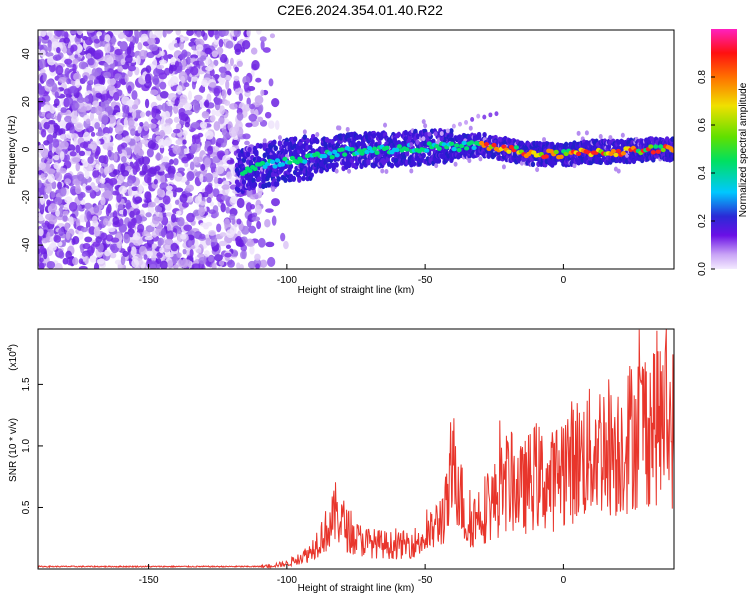 This screenshot has width=750, height=600. What do you see at coordinates (425, 280) in the screenshot?
I see `top-x-tick-label: -50` at bounding box center [425, 280].